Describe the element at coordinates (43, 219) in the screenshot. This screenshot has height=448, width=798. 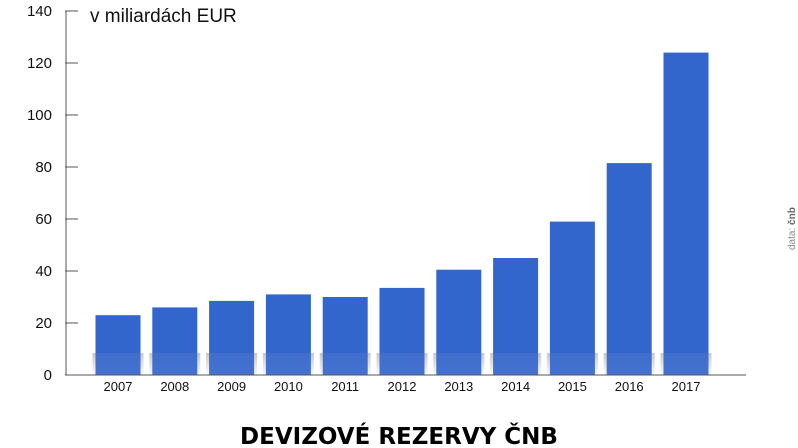
I see `y-tick-label: 60` at that location.